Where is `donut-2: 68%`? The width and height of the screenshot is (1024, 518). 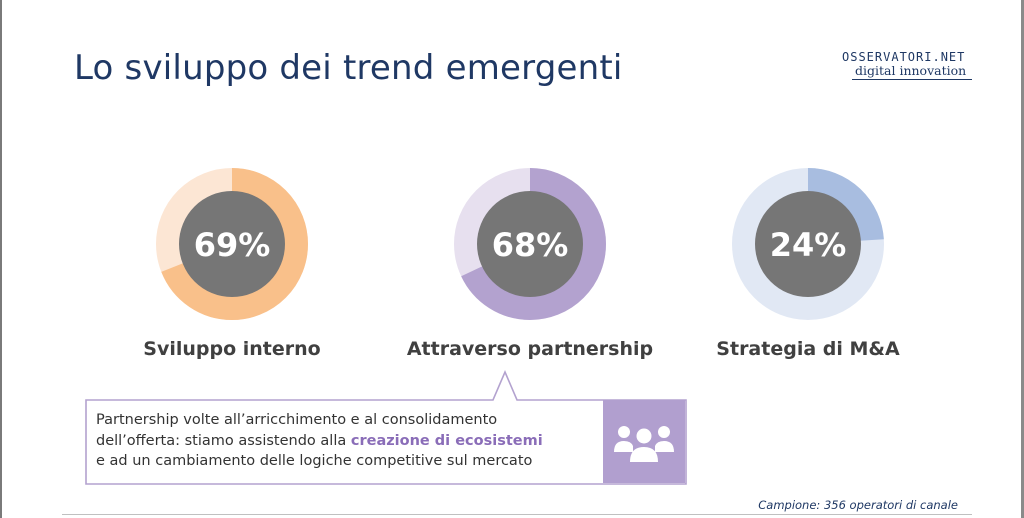 donut-2: 68% is located at coordinates (530, 244).